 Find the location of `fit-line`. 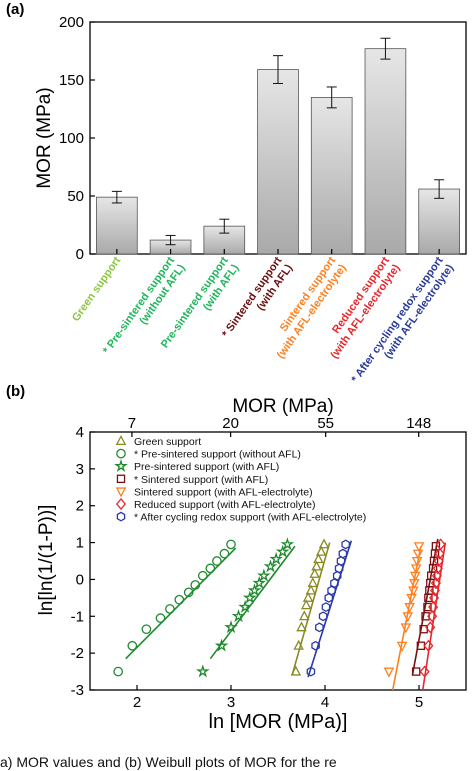

fit-line is located at coordinates (425, 607).